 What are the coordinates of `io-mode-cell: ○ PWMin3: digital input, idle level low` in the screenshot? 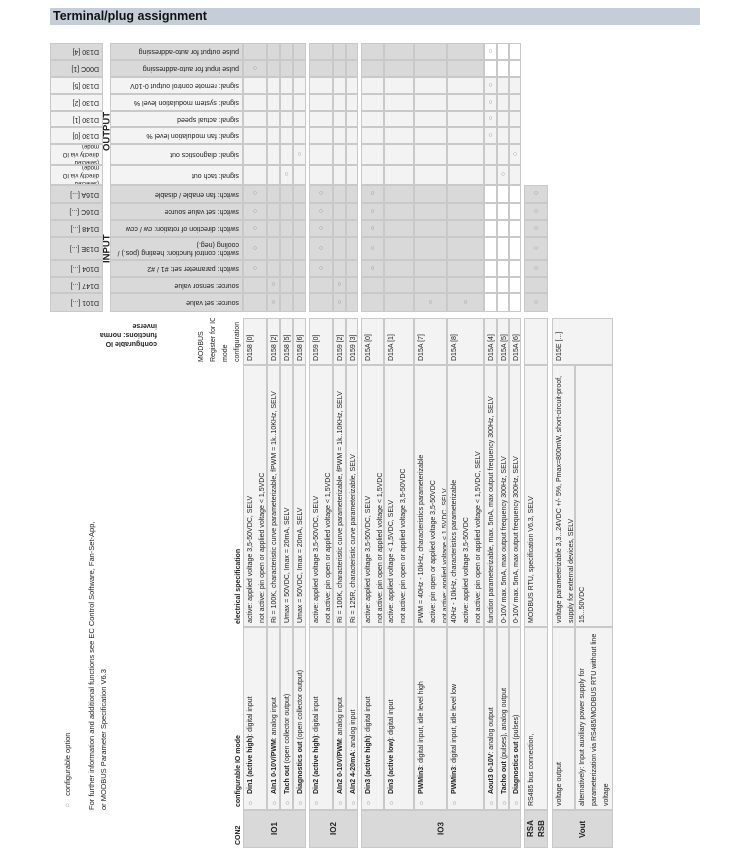 It's located at (465, 718).